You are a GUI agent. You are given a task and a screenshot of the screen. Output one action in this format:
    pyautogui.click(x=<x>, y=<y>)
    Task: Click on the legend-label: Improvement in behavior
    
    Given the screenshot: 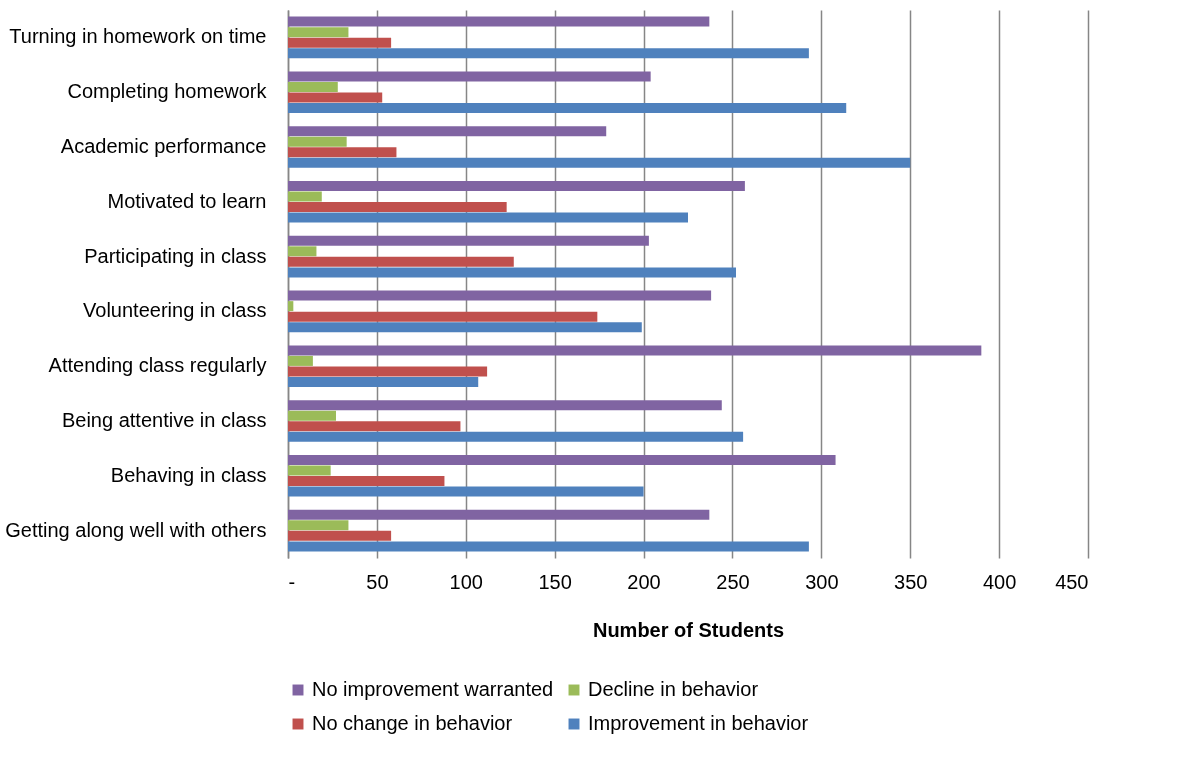 What is the action you would take?
    pyautogui.click(x=698, y=723)
    